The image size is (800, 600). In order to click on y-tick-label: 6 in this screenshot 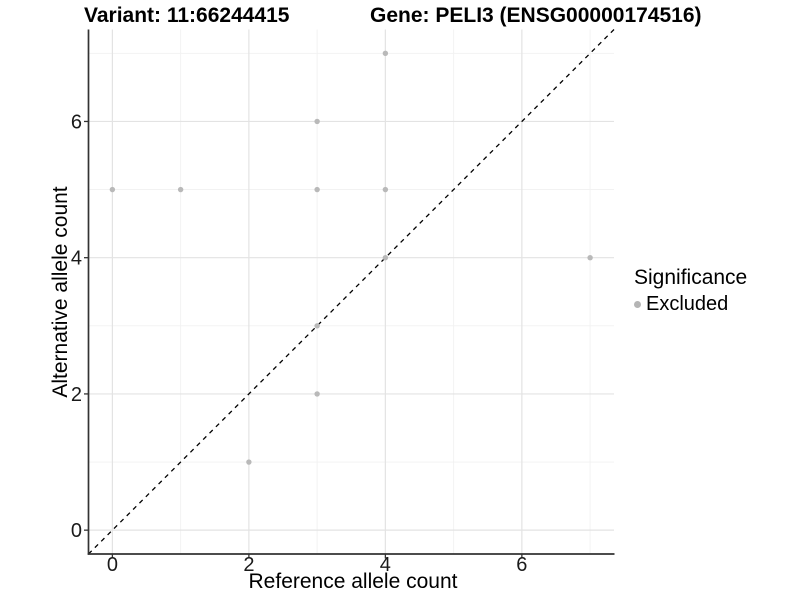, I will do `click(76, 122)`.